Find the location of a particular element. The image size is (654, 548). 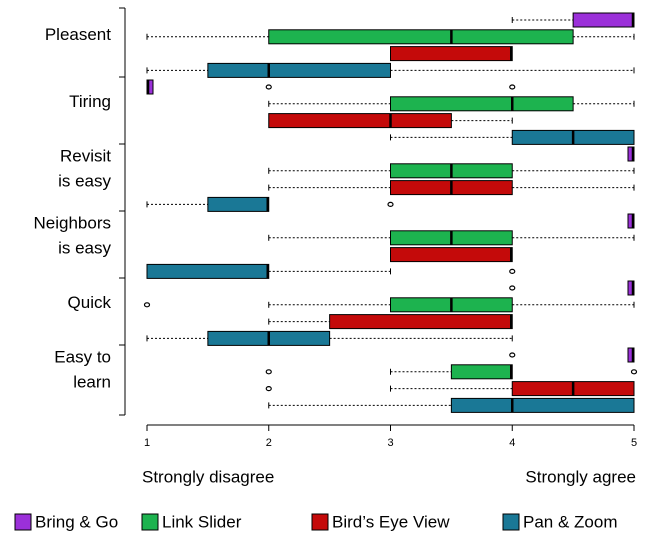

x-tick-label: 1 is located at coordinates (147, 443).